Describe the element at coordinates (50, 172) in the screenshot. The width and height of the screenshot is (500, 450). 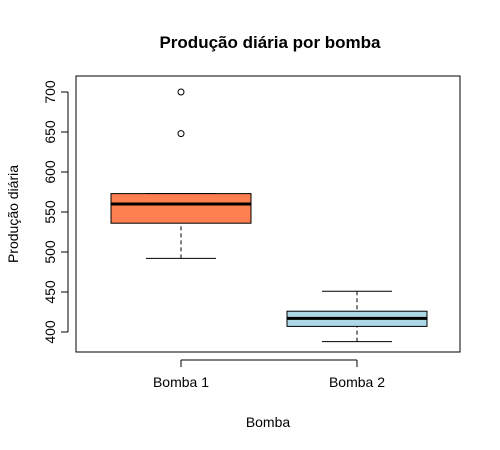
I see `y-tick-label: 600` at that location.